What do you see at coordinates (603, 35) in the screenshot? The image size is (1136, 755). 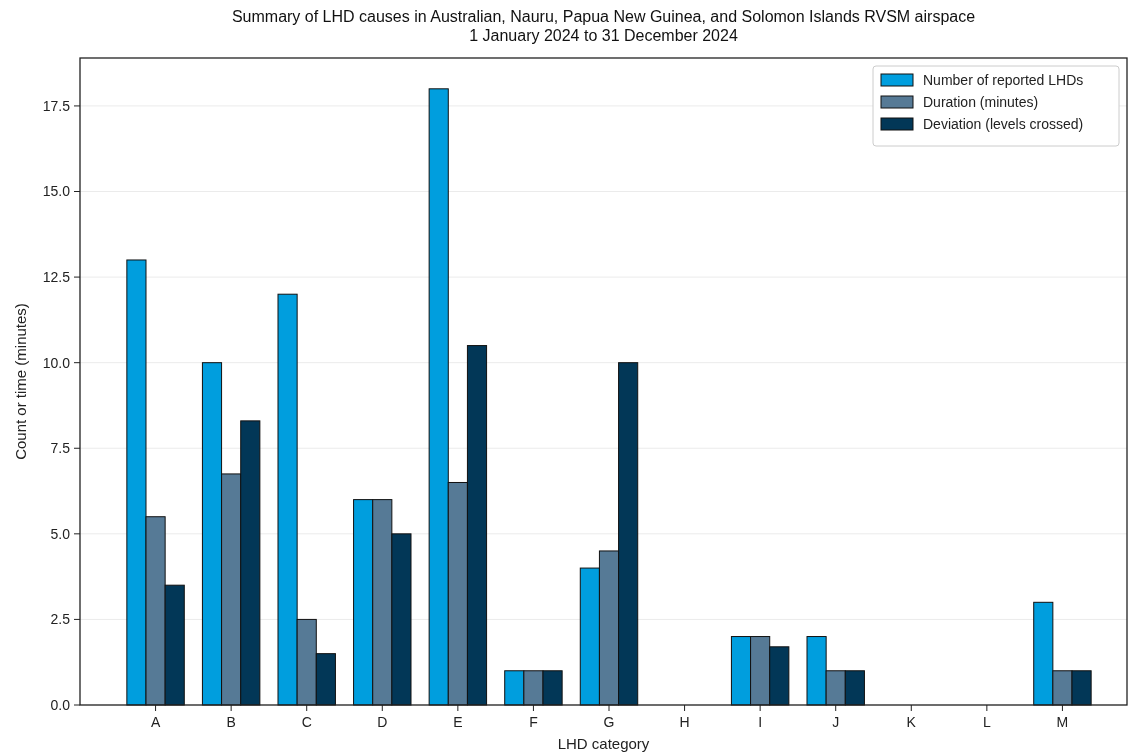 I see `chart-subtitle: 1 January 2024 to 31 December 2024` at bounding box center [603, 35].